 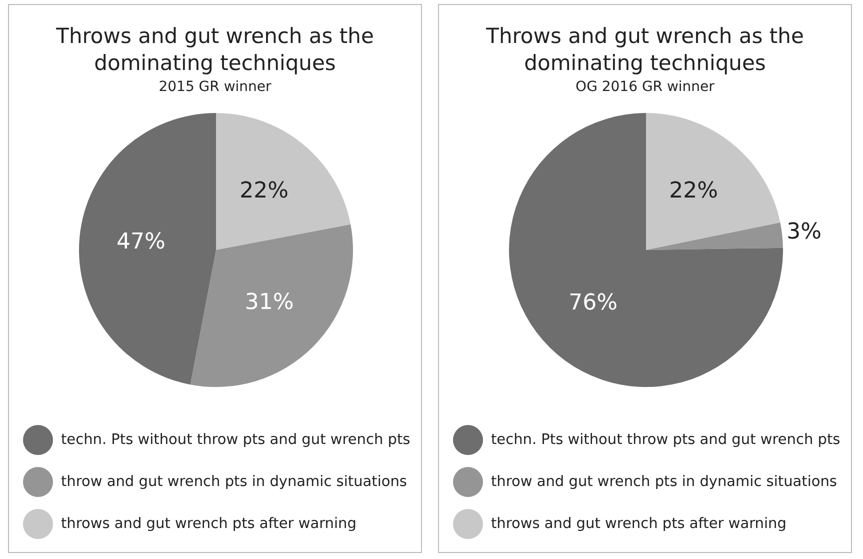 What do you see at coordinates (269, 302) in the screenshot?
I see `data-label: 31%` at bounding box center [269, 302].